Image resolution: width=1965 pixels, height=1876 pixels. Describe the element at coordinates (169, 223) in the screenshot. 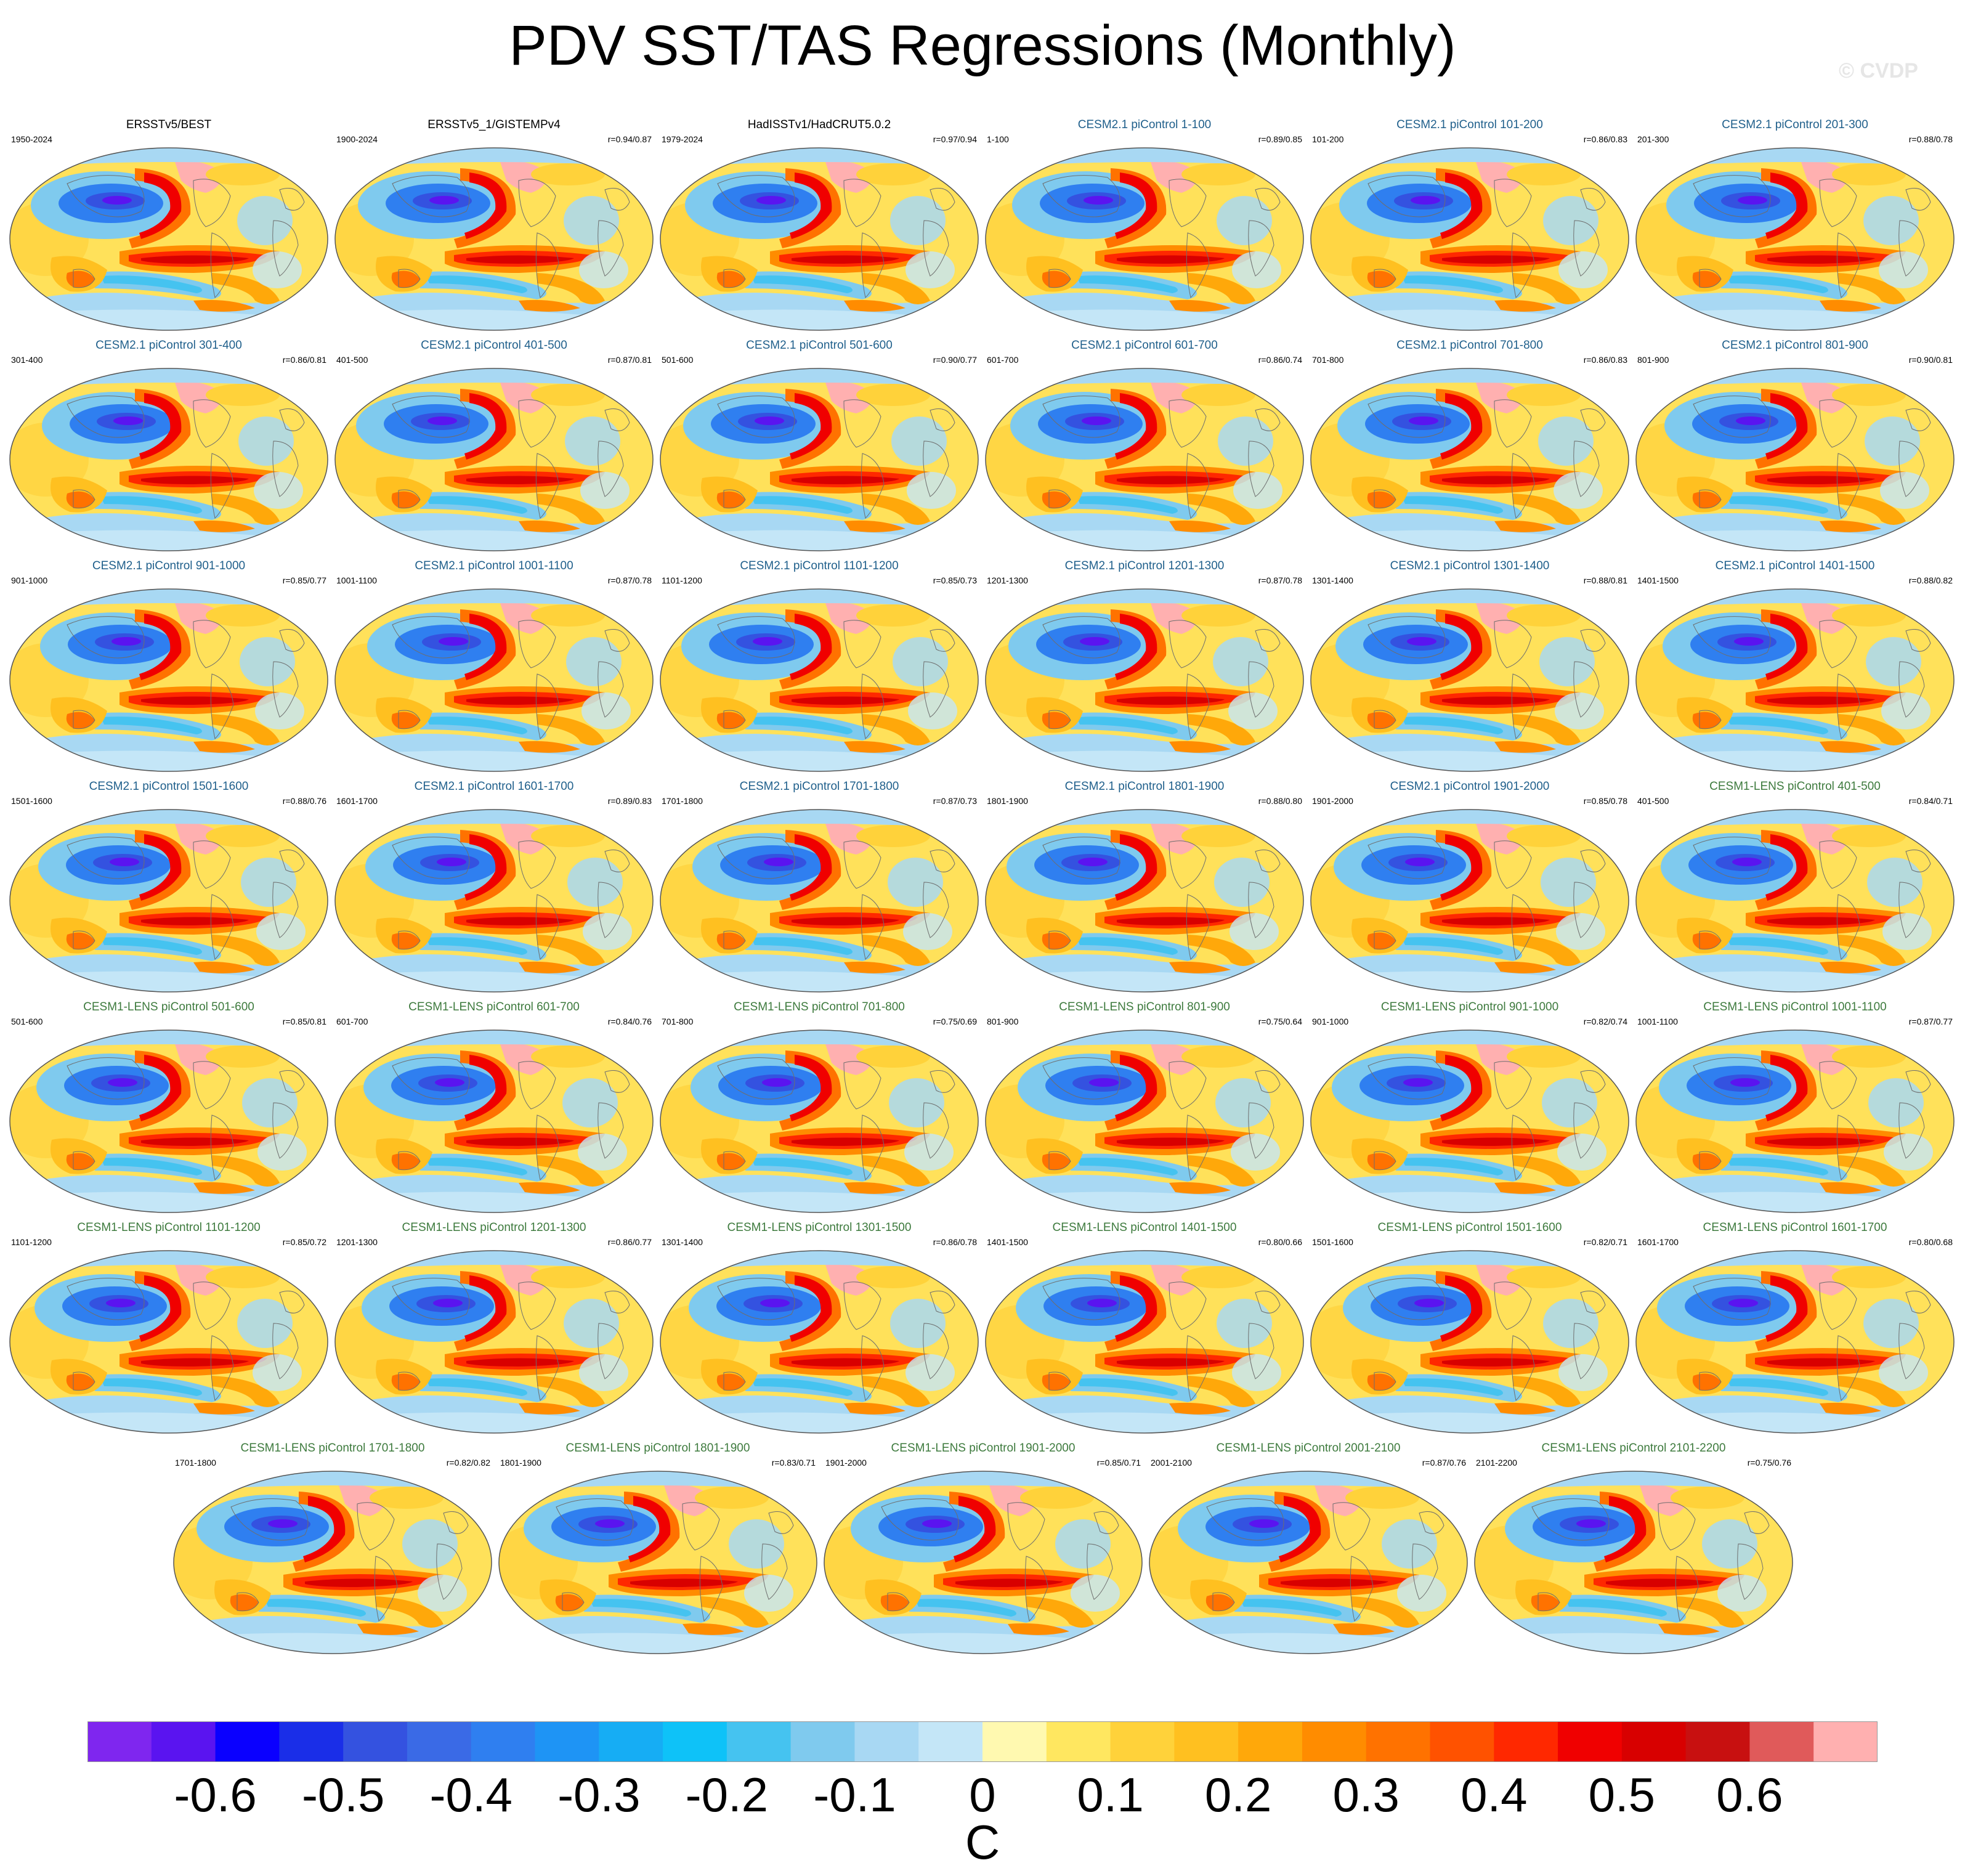

I see `map-panel: ERSSTv5/BEST 1950-2024` at that location.